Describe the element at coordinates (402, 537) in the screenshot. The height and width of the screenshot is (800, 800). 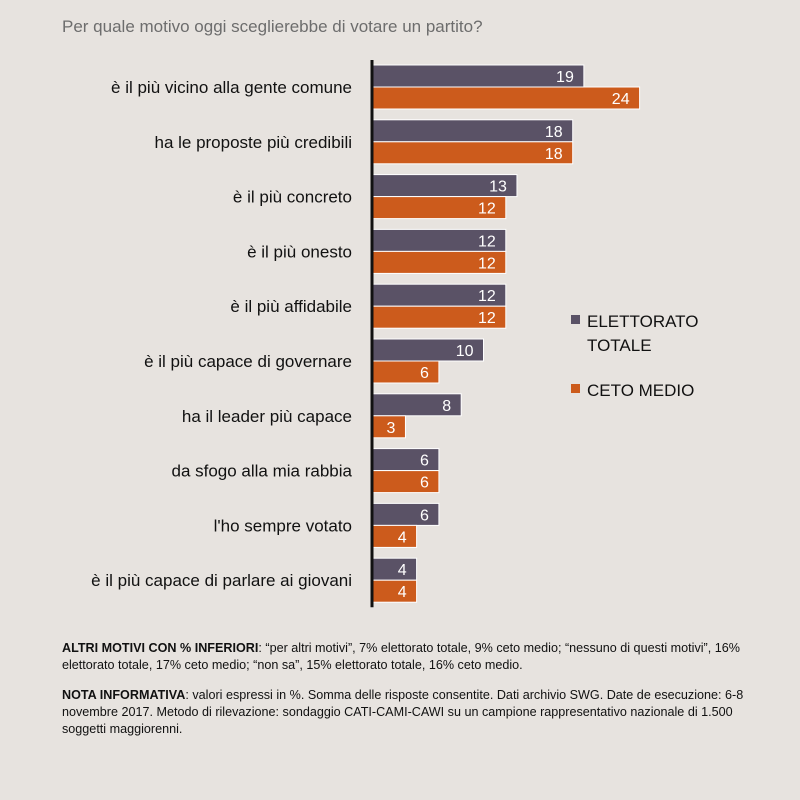
I see `value-label-ceto-medio-8: 4` at that location.